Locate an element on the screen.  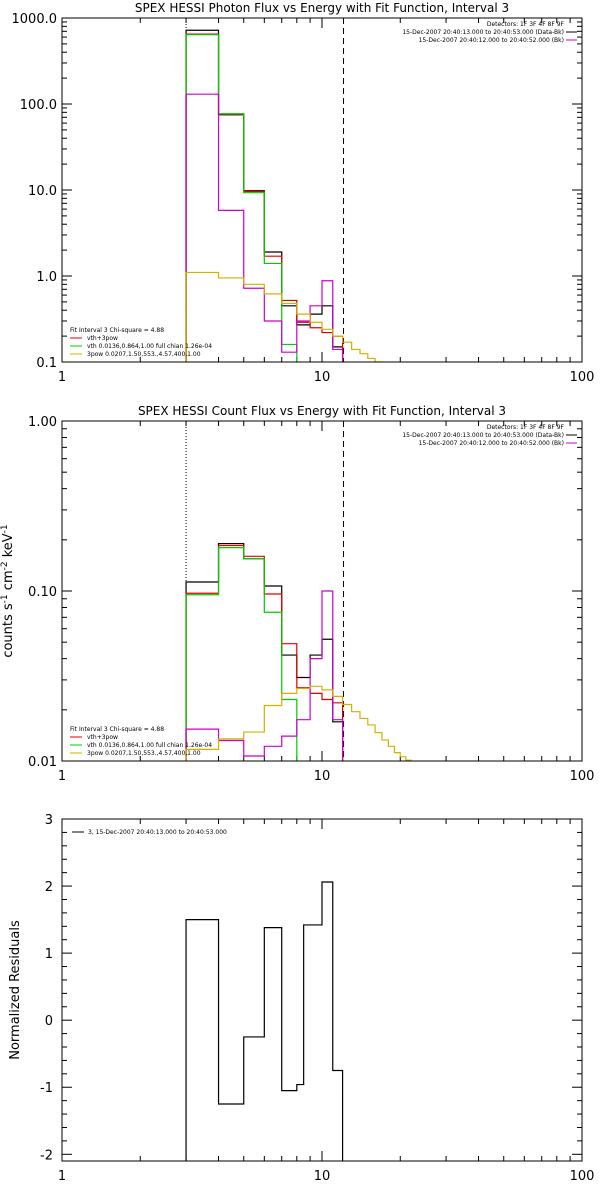
y-label-text: keV is located at coordinates (8, 547).